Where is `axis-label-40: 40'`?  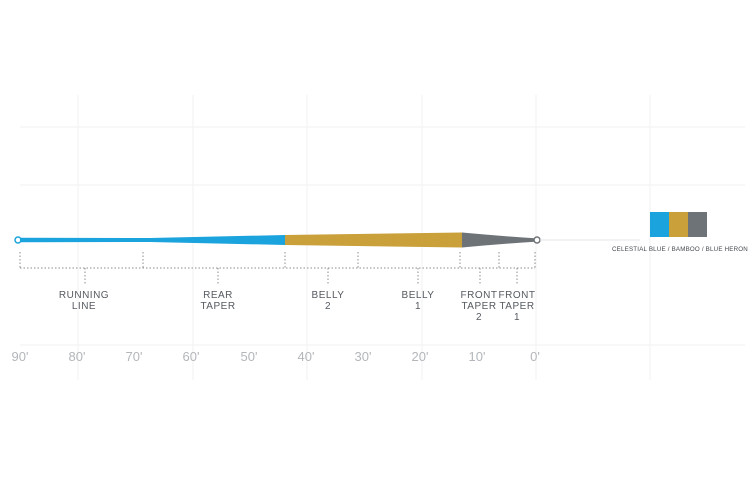 axis-label-40: 40' is located at coordinates (306, 356).